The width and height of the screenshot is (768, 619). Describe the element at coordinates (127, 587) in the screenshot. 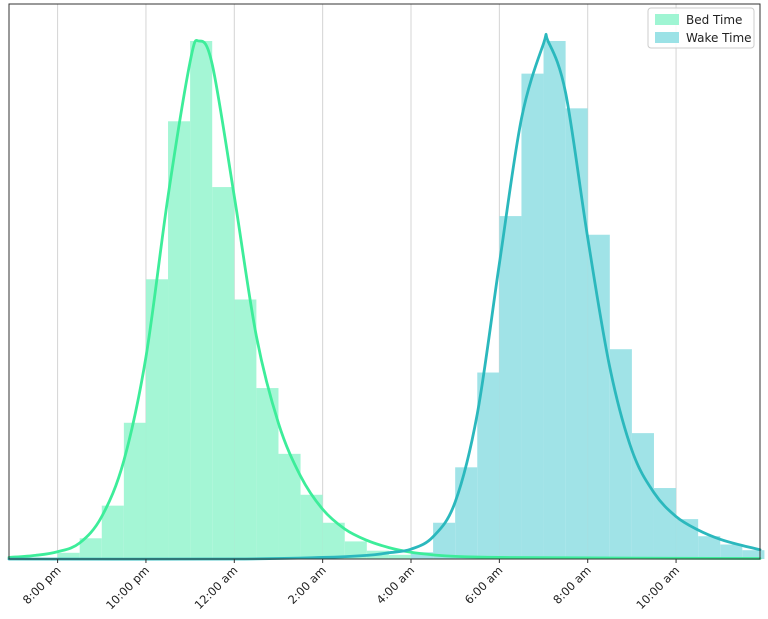

I see `x-tick-label: 10:00 pm` at that location.